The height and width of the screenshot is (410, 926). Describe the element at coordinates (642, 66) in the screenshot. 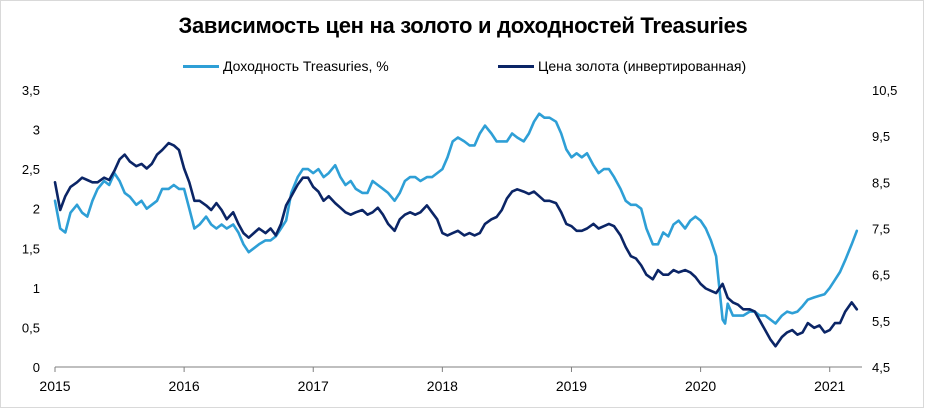

I see `legend-label-gold: Цена золота (инвертированная)` at that location.